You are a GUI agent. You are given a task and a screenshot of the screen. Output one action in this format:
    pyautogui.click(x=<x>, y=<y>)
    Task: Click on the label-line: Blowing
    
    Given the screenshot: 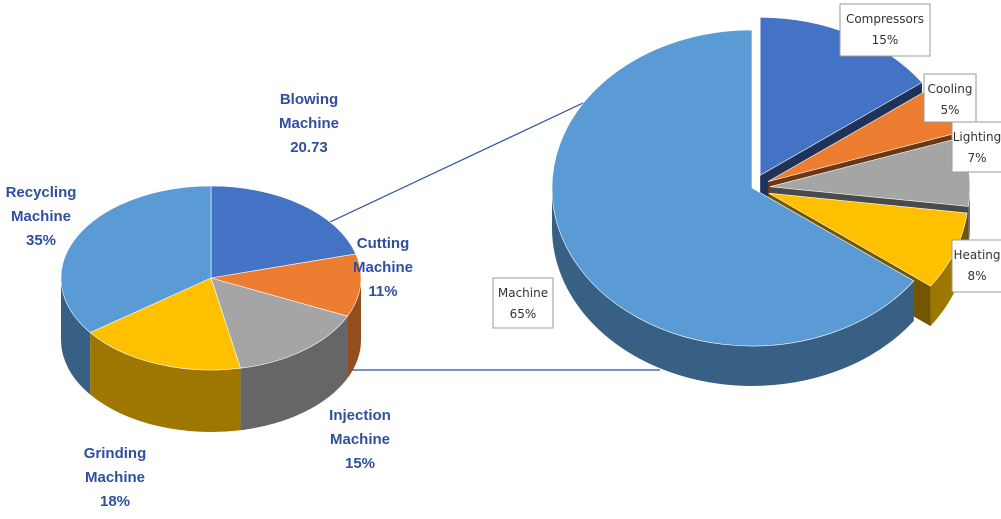 What is the action you would take?
    pyautogui.click(x=309, y=99)
    